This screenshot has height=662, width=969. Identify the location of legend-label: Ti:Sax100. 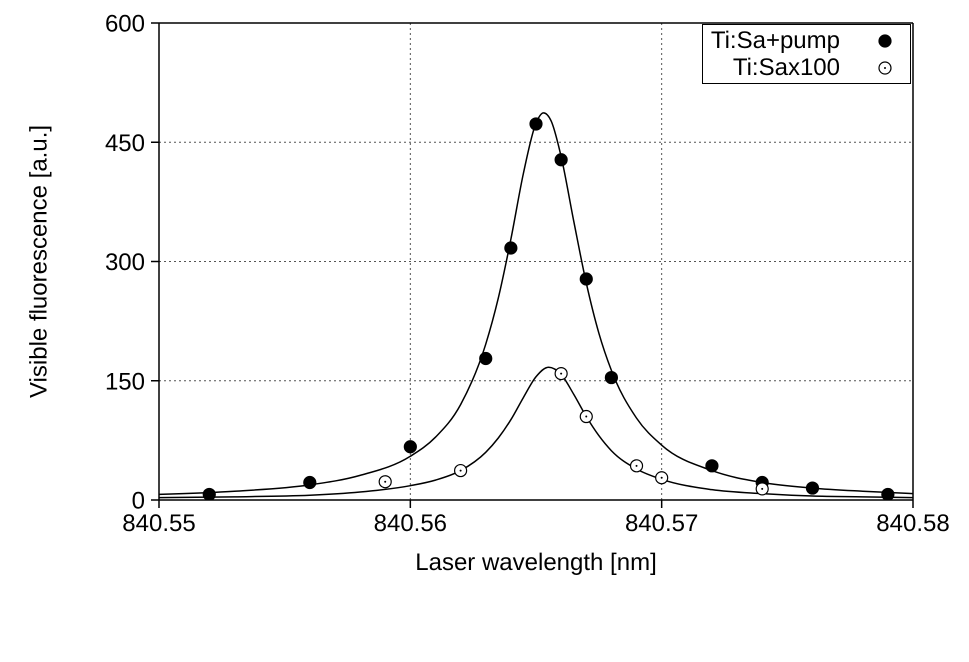
(786, 67).